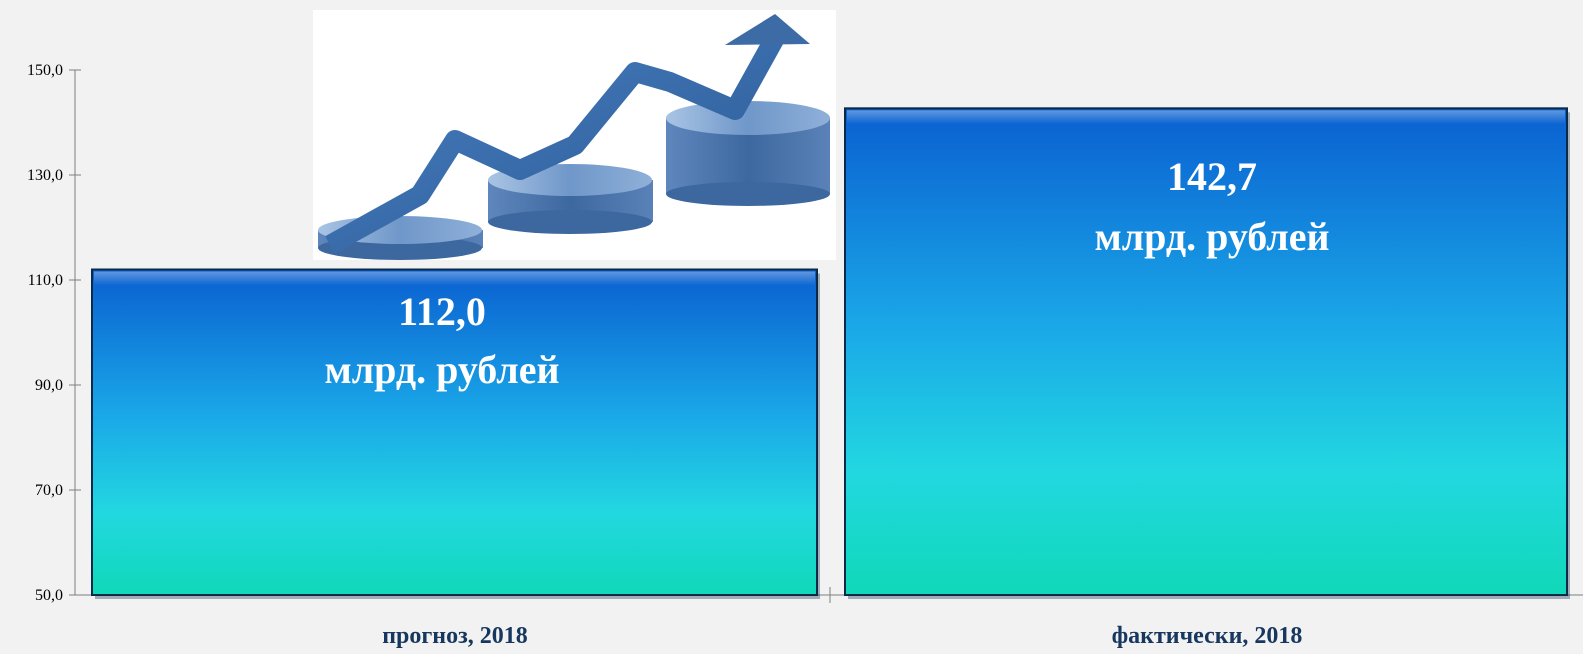 The image size is (1583, 654). Describe the element at coordinates (45, 280) in the screenshot. I see `y-tick-label: 110,0` at that location.